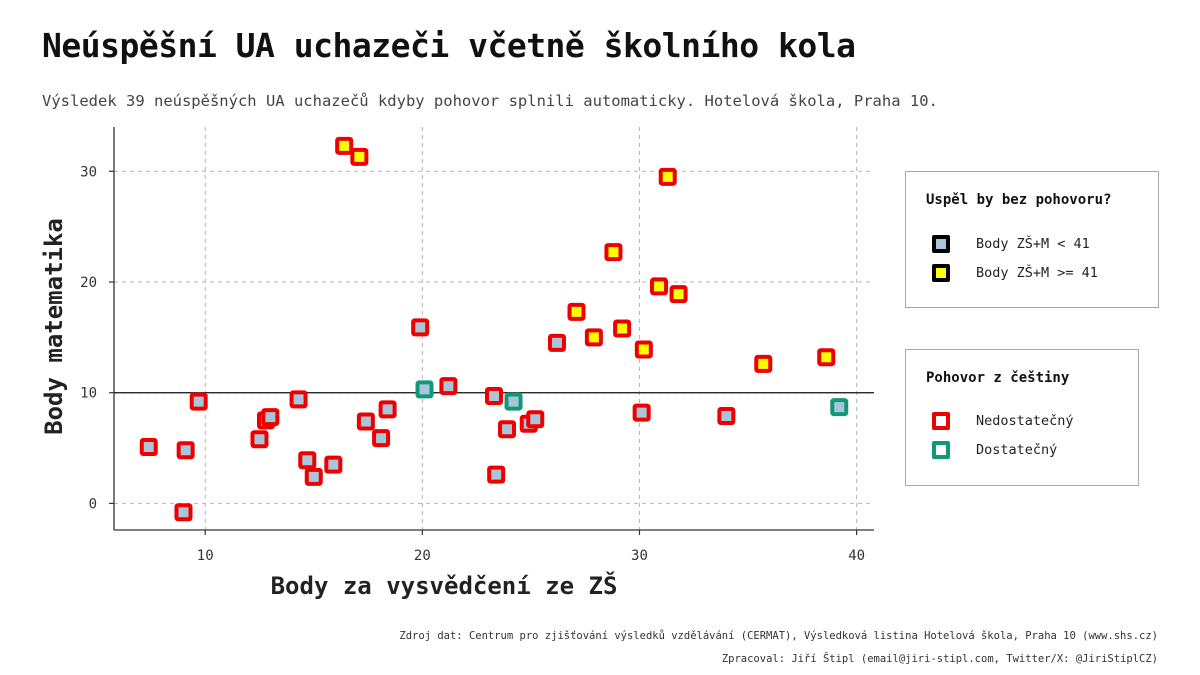  Describe the element at coordinates (1017, 450) in the screenshot. I see `legend-border-label-pass: Dostatečný` at that location.